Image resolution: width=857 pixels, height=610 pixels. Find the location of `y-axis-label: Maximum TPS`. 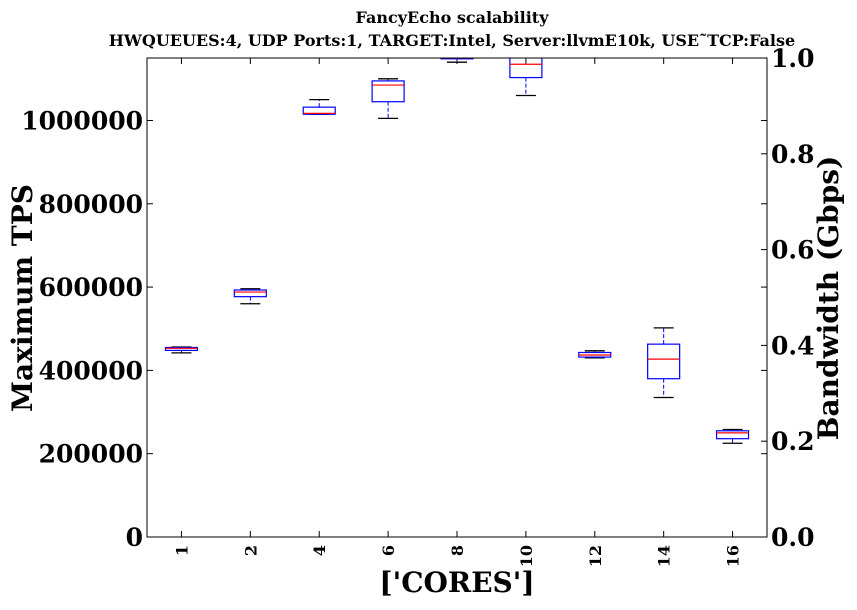

y-axis-label: Maximum TPS is located at coordinates (22, 298).